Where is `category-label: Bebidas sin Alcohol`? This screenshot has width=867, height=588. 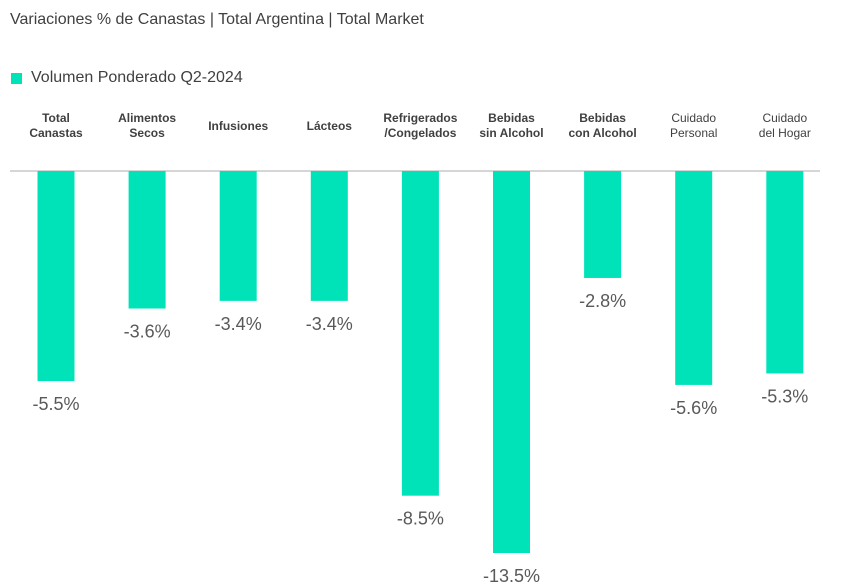 category-label: Bebidas sin Alcohol is located at coordinates (511, 125).